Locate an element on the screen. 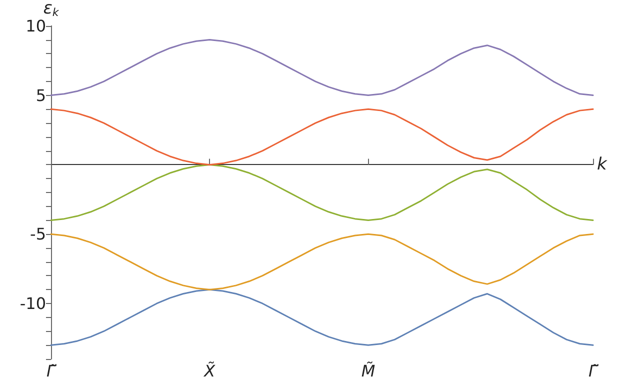 The height and width of the screenshot is (379, 625). x-tick-label: M̃ is located at coordinates (368, 370).